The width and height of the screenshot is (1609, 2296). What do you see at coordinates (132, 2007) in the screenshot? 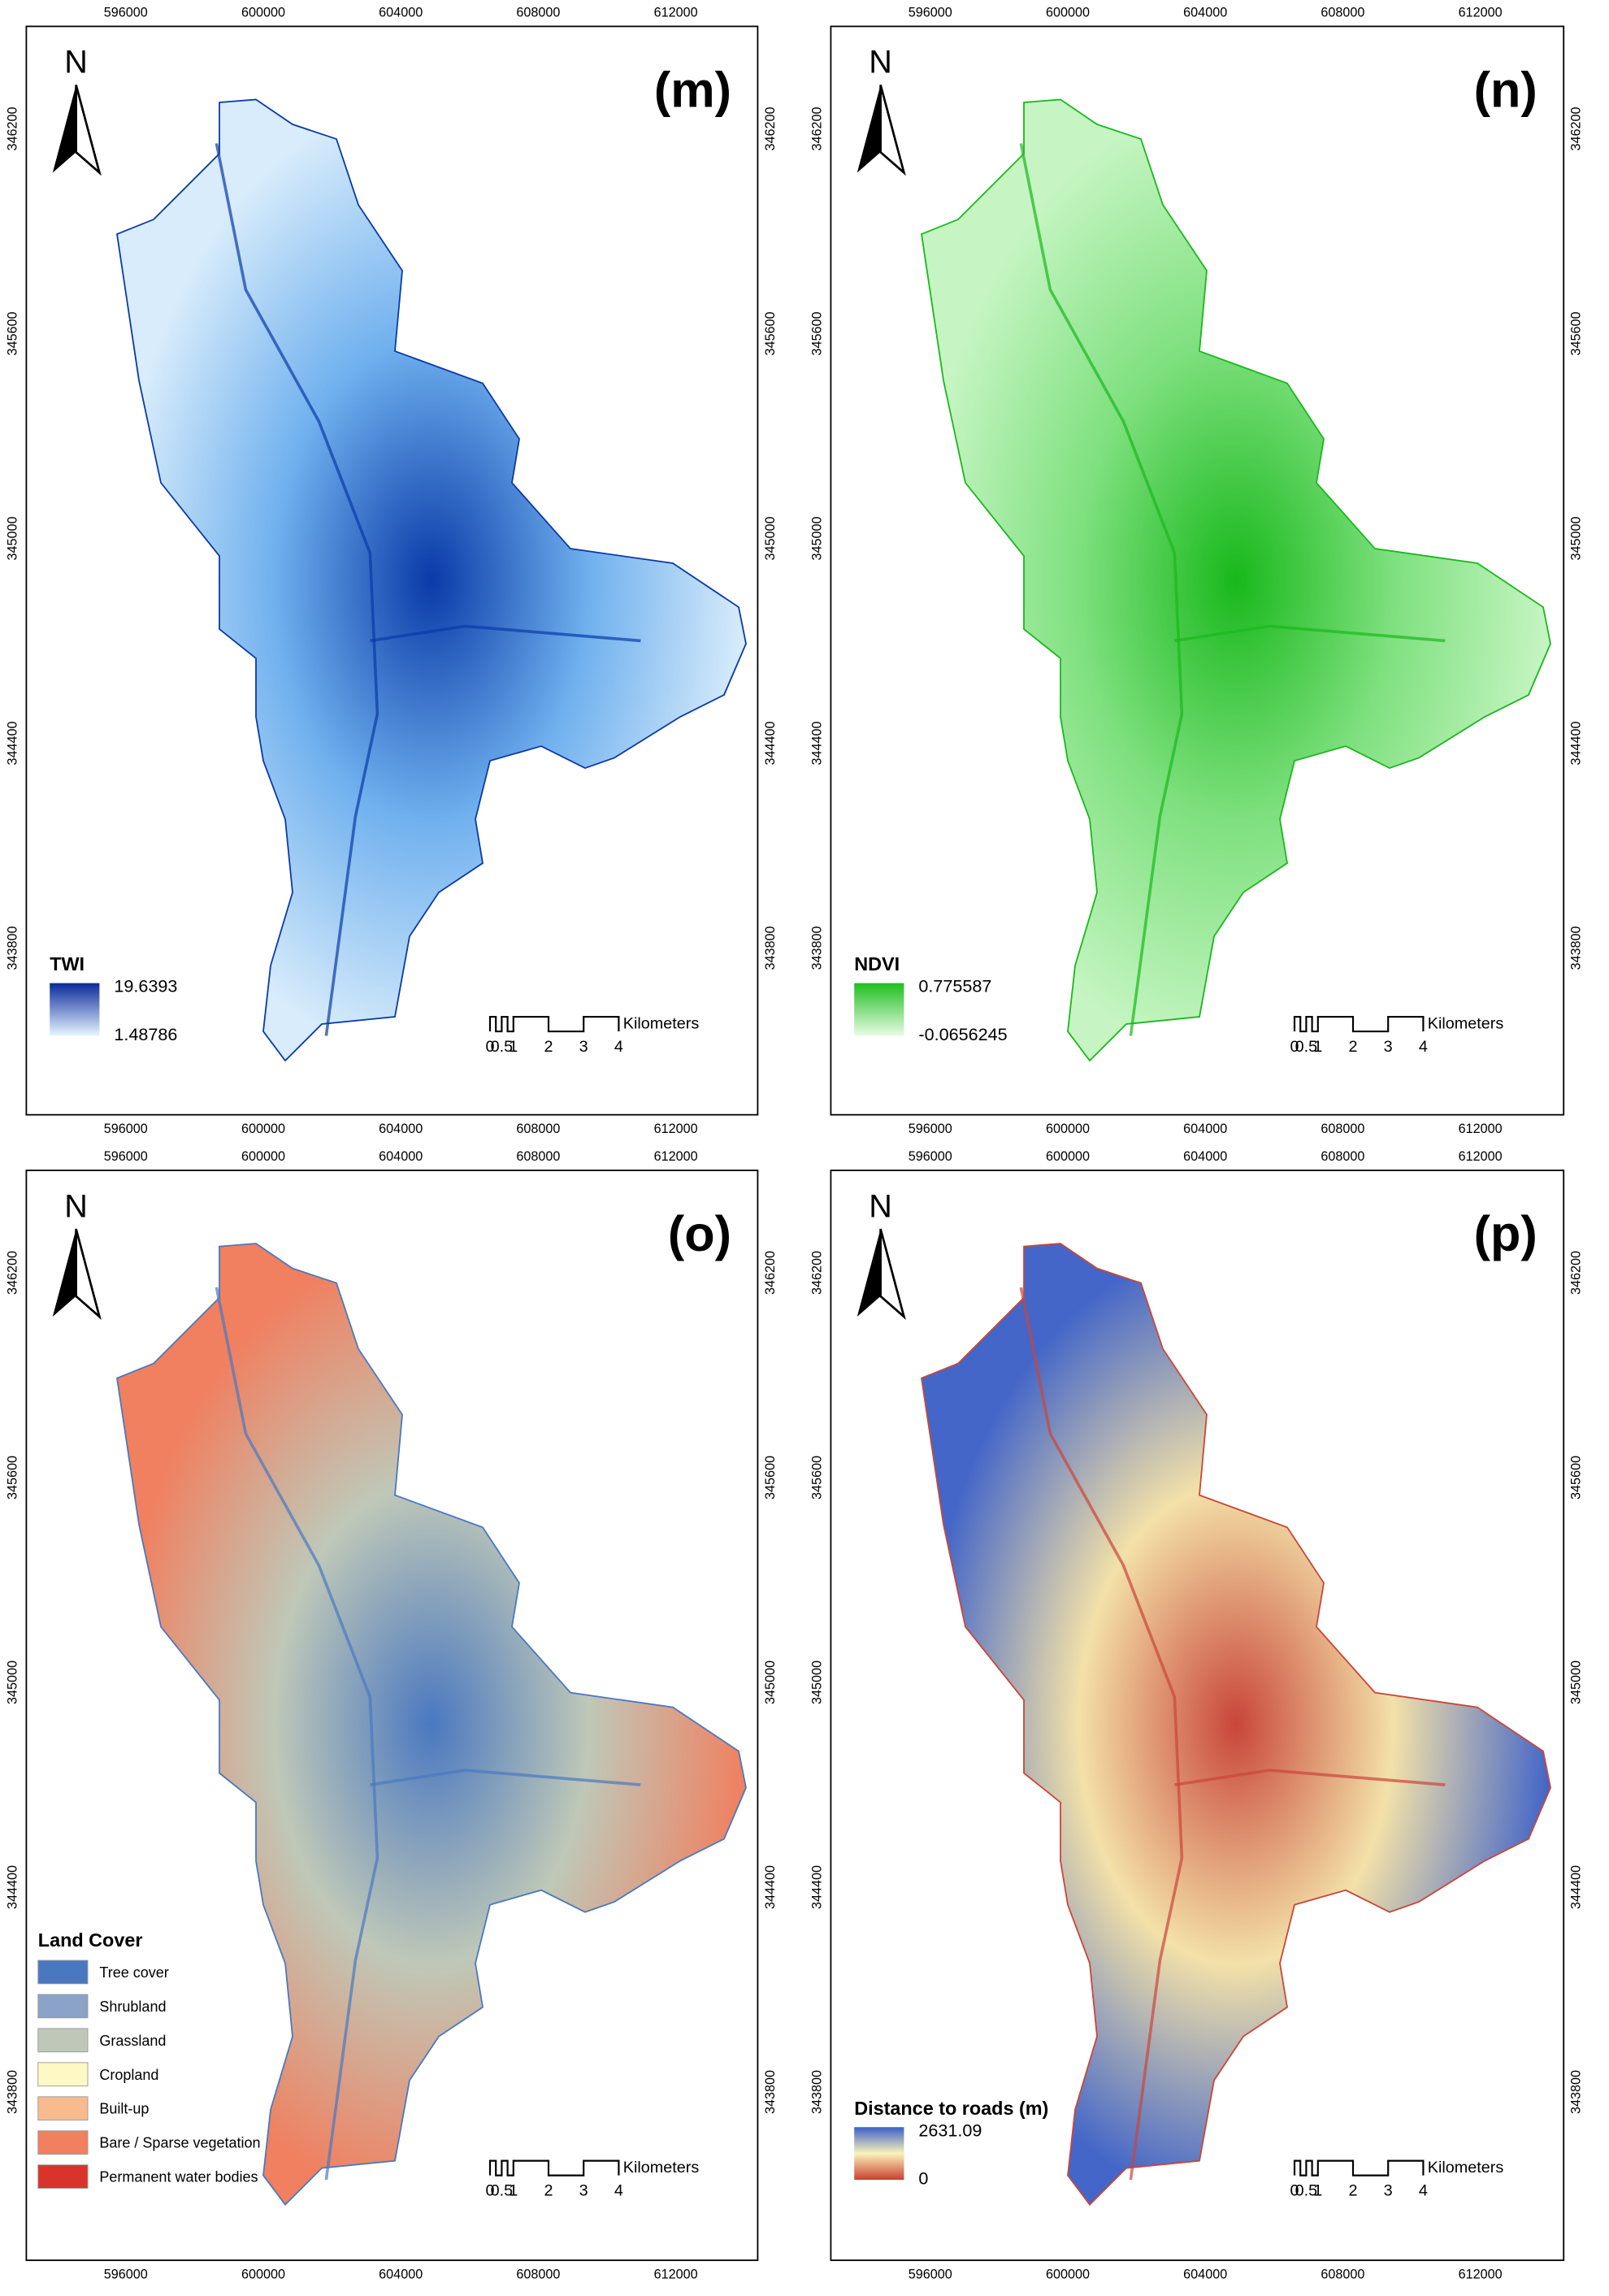
I see `legend-label: Shrubland` at bounding box center [132, 2007].